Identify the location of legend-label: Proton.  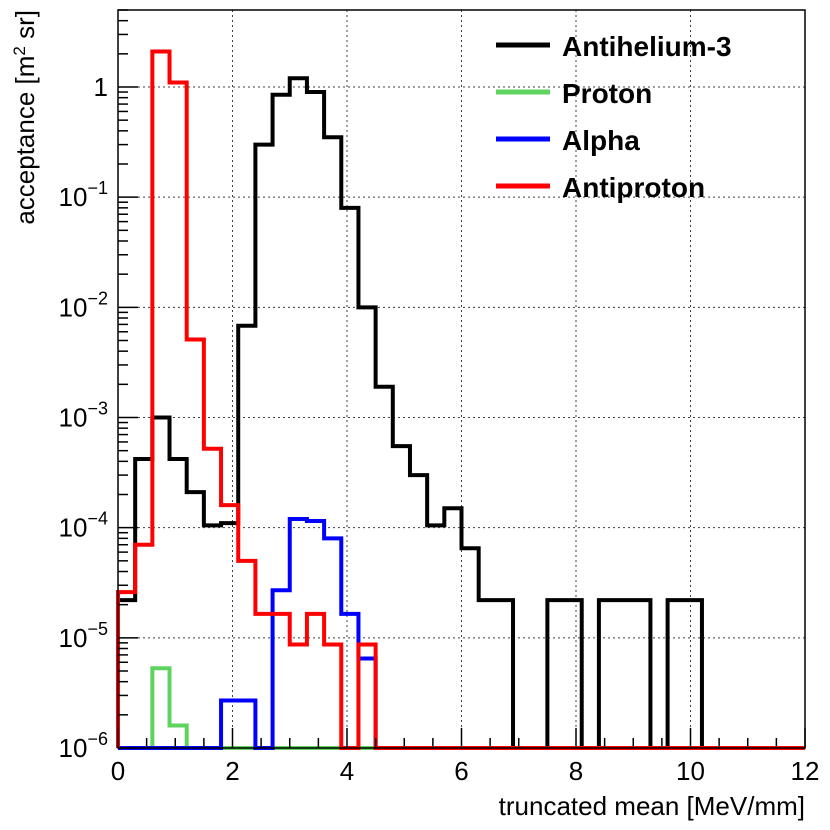
(607, 93).